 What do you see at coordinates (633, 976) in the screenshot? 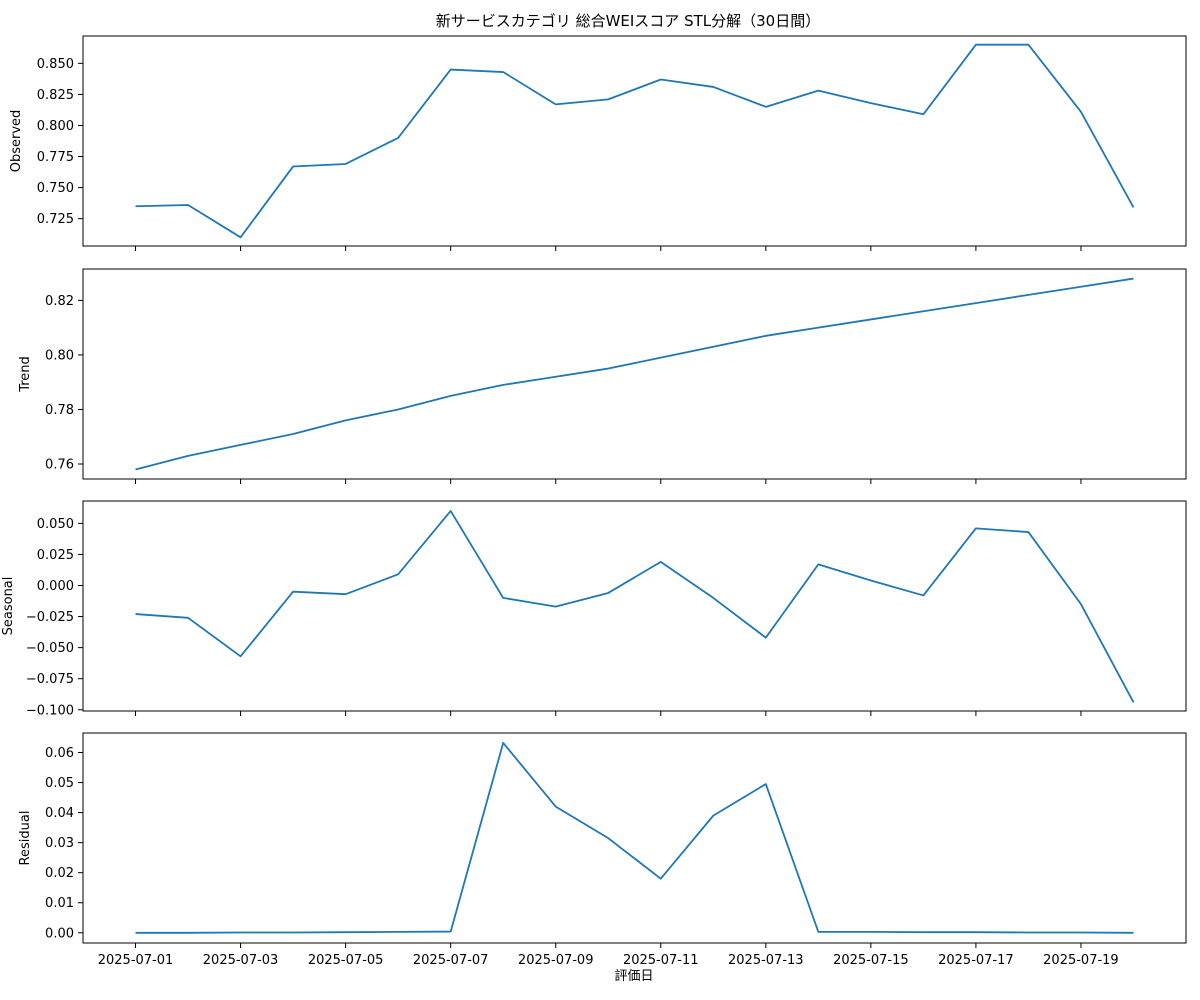
I see `x-axis-label: 評価日` at bounding box center [633, 976].